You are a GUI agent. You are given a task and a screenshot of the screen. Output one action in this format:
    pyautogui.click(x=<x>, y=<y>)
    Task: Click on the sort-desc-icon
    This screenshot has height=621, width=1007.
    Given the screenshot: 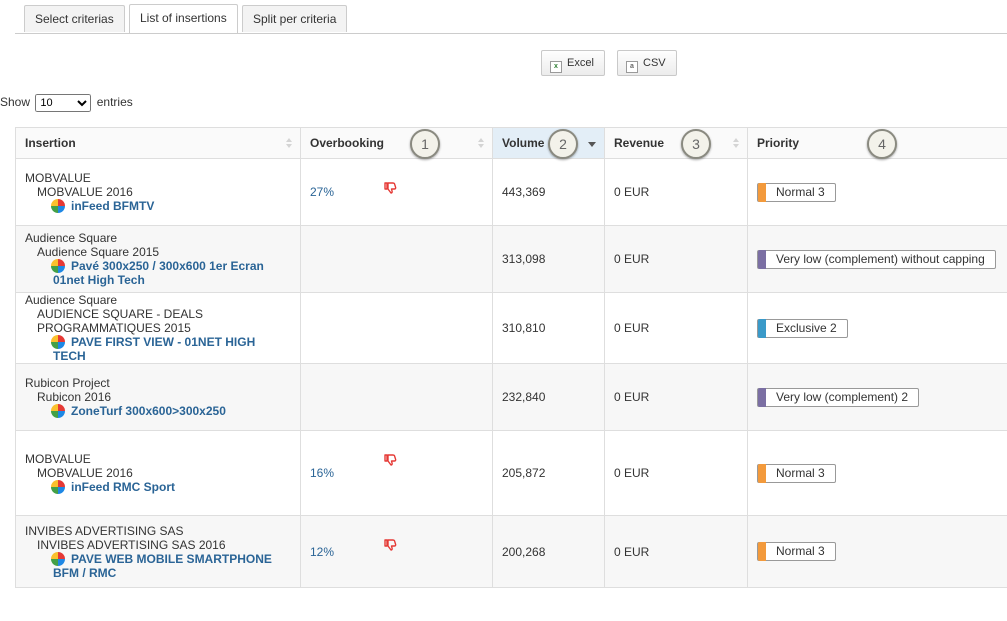 What is the action you would take?
    pyautogui.click(x=592, y=144)
    